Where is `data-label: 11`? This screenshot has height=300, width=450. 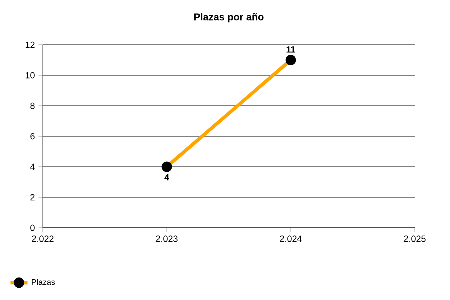 data-label: 11 is located at coordinates (291, 49).